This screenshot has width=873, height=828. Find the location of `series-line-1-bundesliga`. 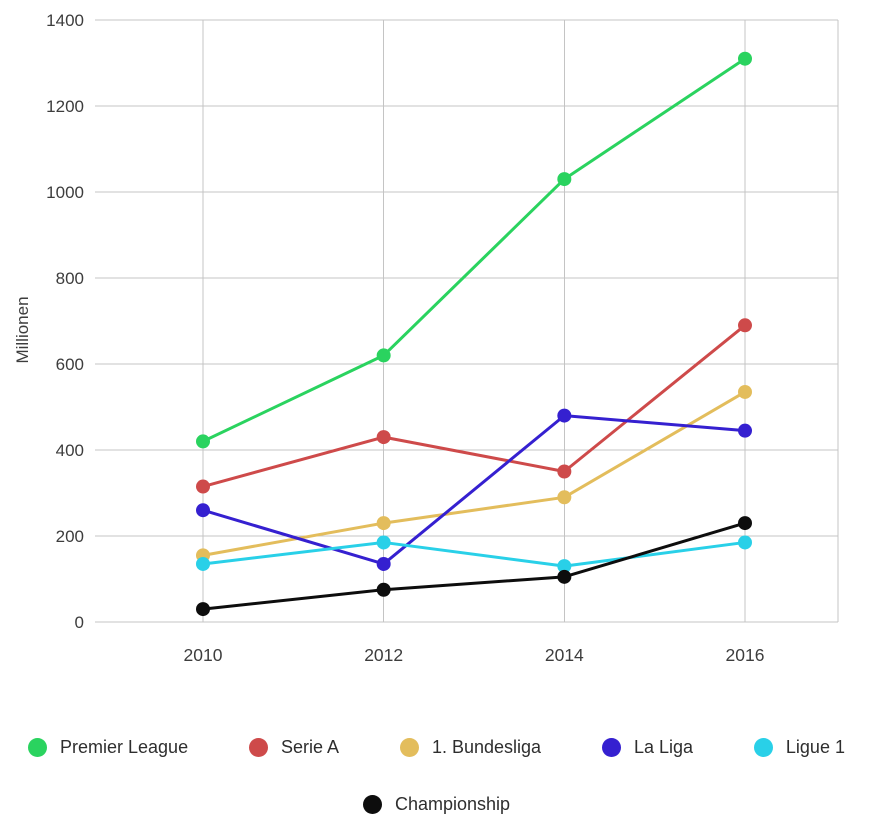

series-line-1-bundesliga is located at coordinates (474, 473).